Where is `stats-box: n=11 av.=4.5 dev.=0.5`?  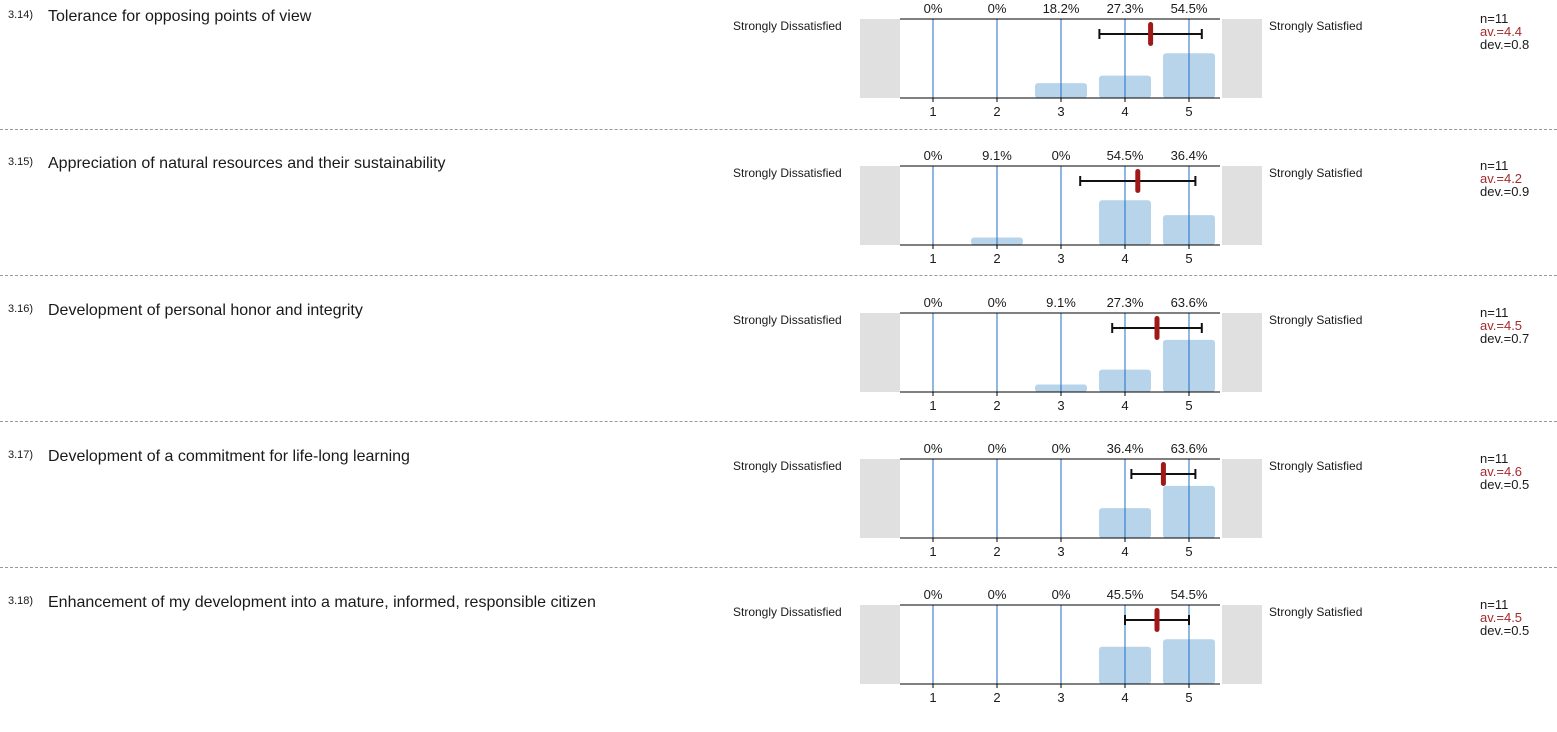
stats-box: n=11 av.=4.5 dev.=0.5 is located at coordinates (1504, 617).